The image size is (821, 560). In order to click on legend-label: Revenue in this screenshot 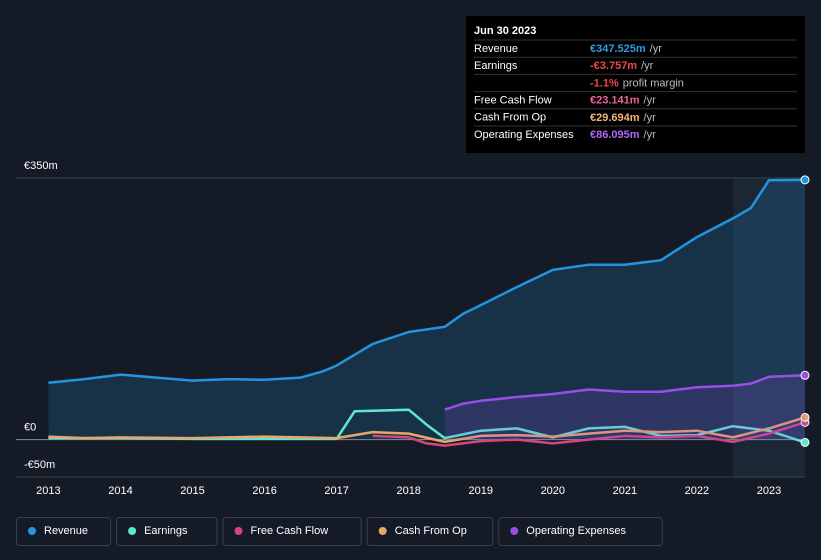, I will do `click(66, 531)`.